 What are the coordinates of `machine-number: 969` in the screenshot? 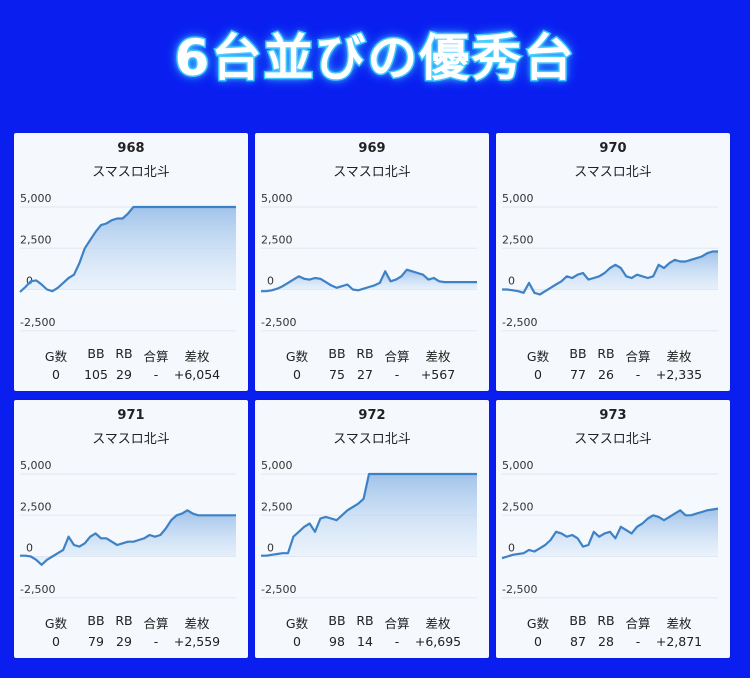 It's located at (372, 148).